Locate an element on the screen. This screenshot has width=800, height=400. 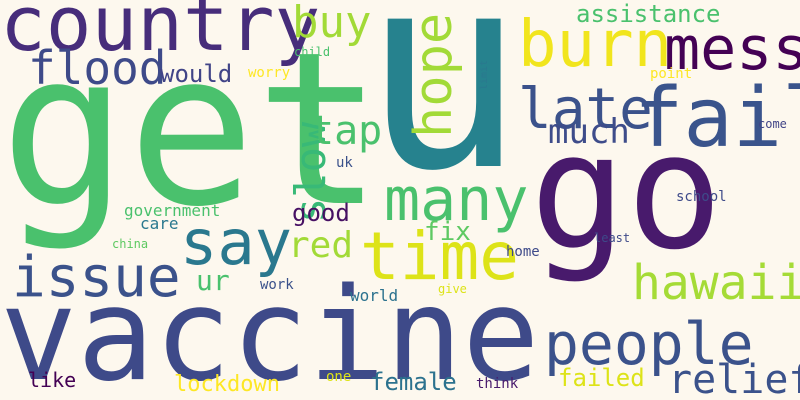
word-relief: relief is located at coordinates (734, 378).